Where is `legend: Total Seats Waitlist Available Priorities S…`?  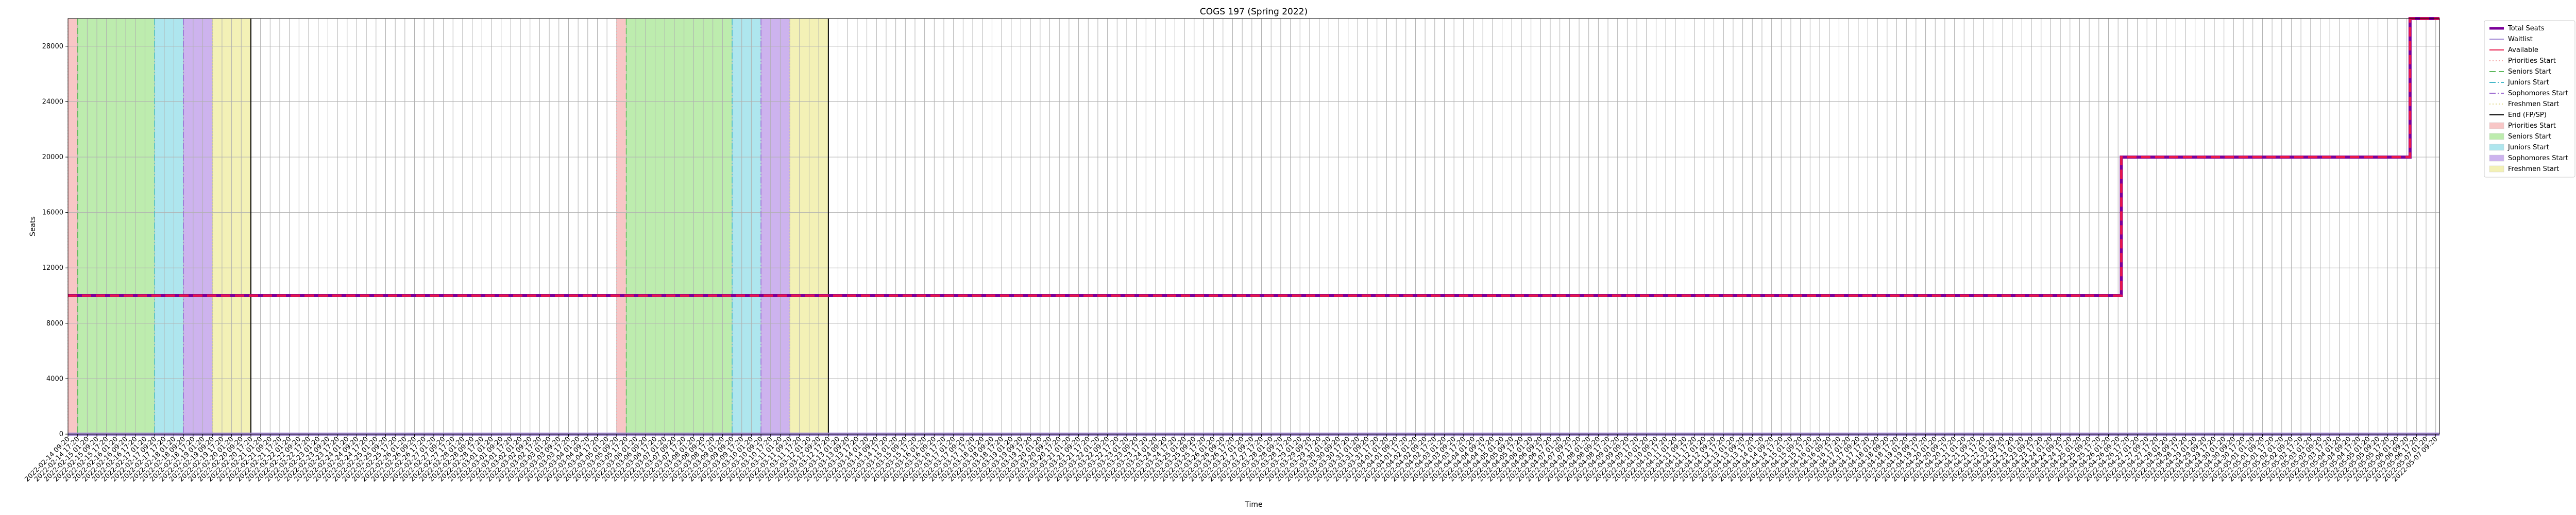 legend: Total Seats Waitlist Available Priorities S… is located at coordinates (2529, 99).